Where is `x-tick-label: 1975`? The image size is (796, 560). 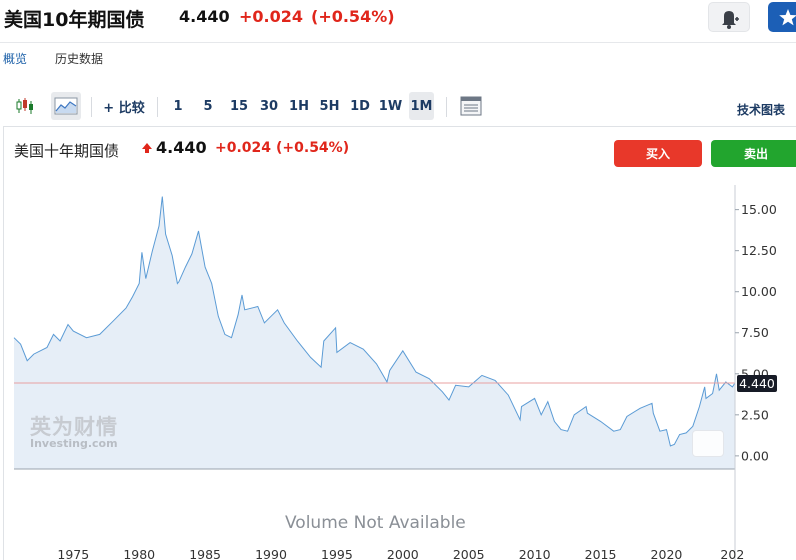 x-tick-label: 1975 is located at coordinates (73, 553).